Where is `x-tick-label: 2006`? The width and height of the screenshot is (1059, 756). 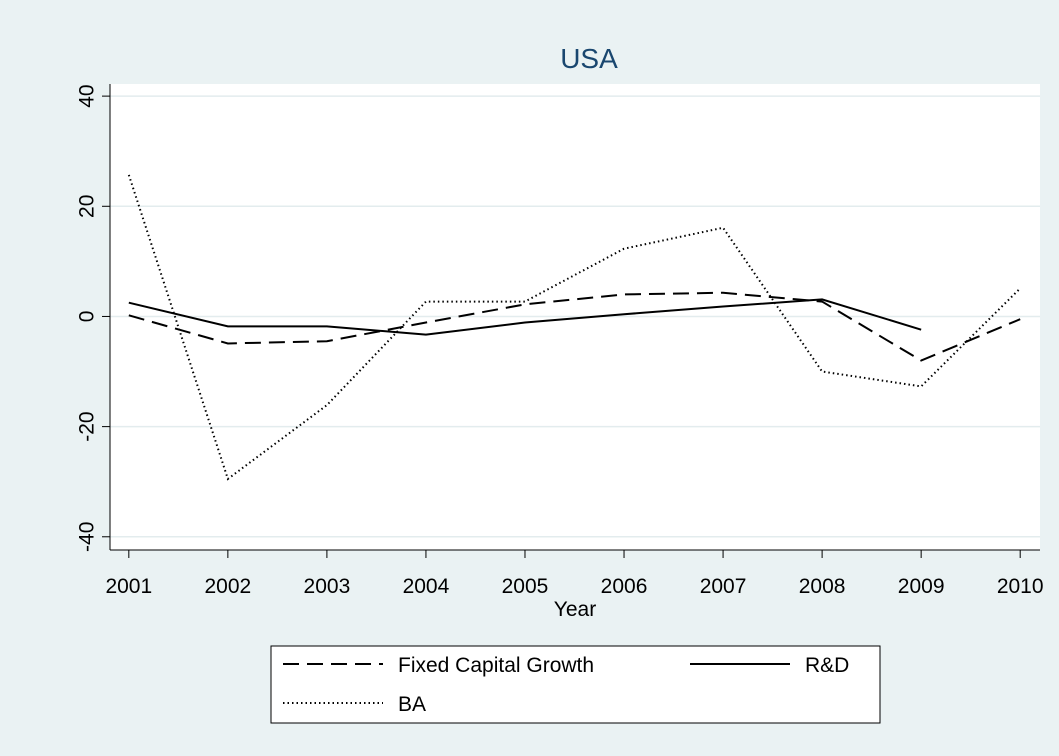 x-tick-label: 2006 is located at coordinates (624, 586).